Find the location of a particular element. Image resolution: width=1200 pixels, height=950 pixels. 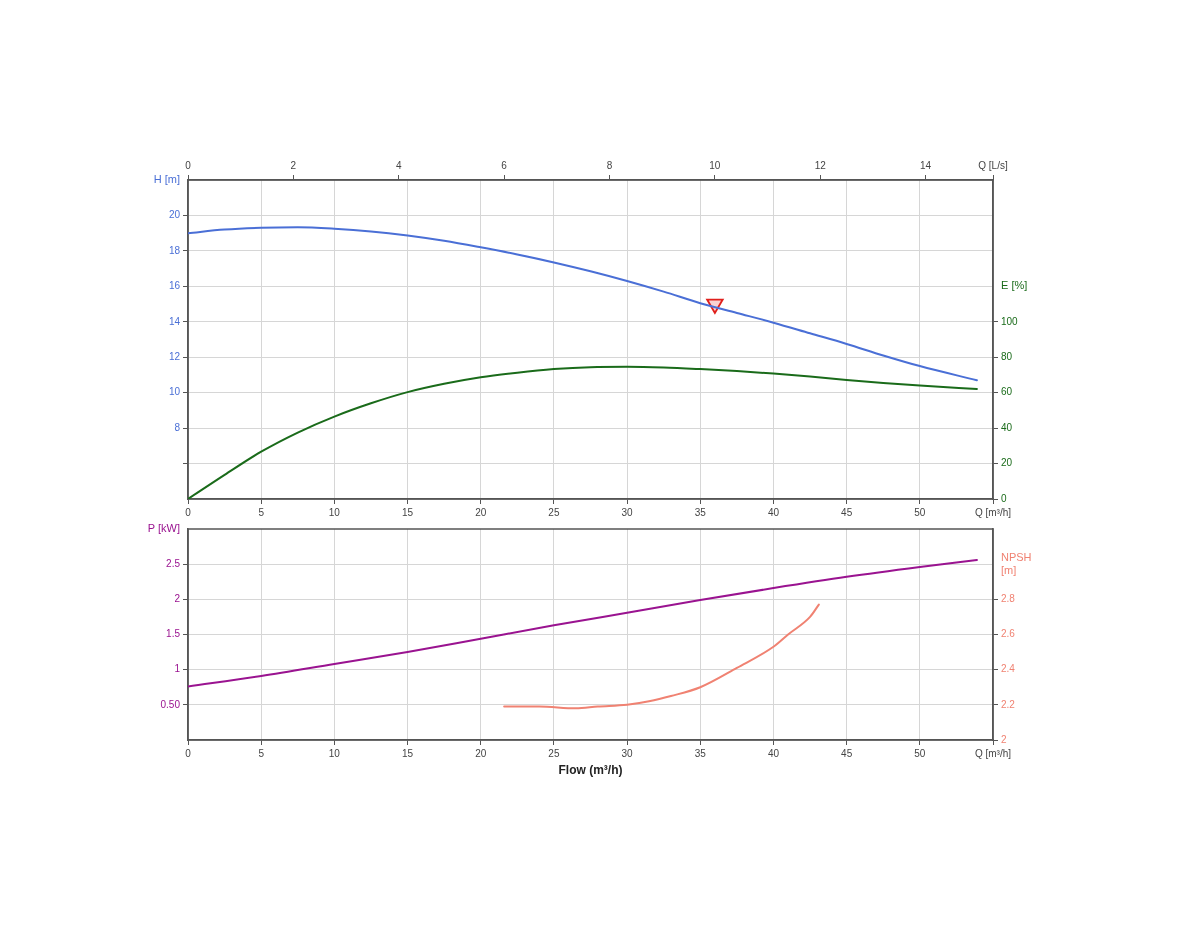

x-axis-title: Flow (m³/h) is located at coordinates (590, 770).